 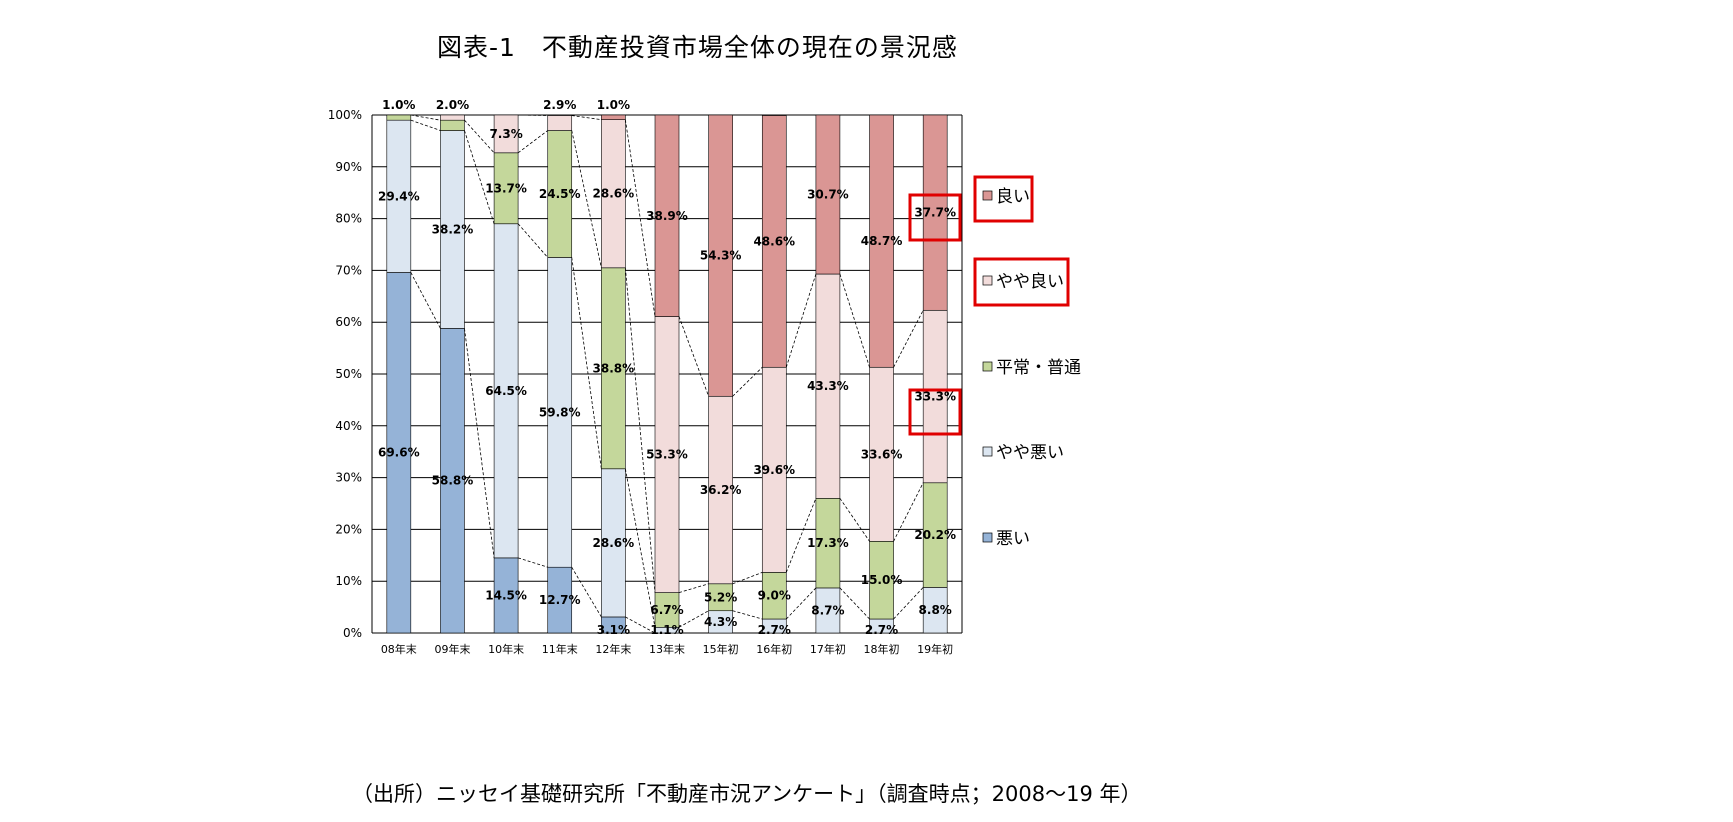 I want to click on bar-16年初, so click(x=774, y=374).